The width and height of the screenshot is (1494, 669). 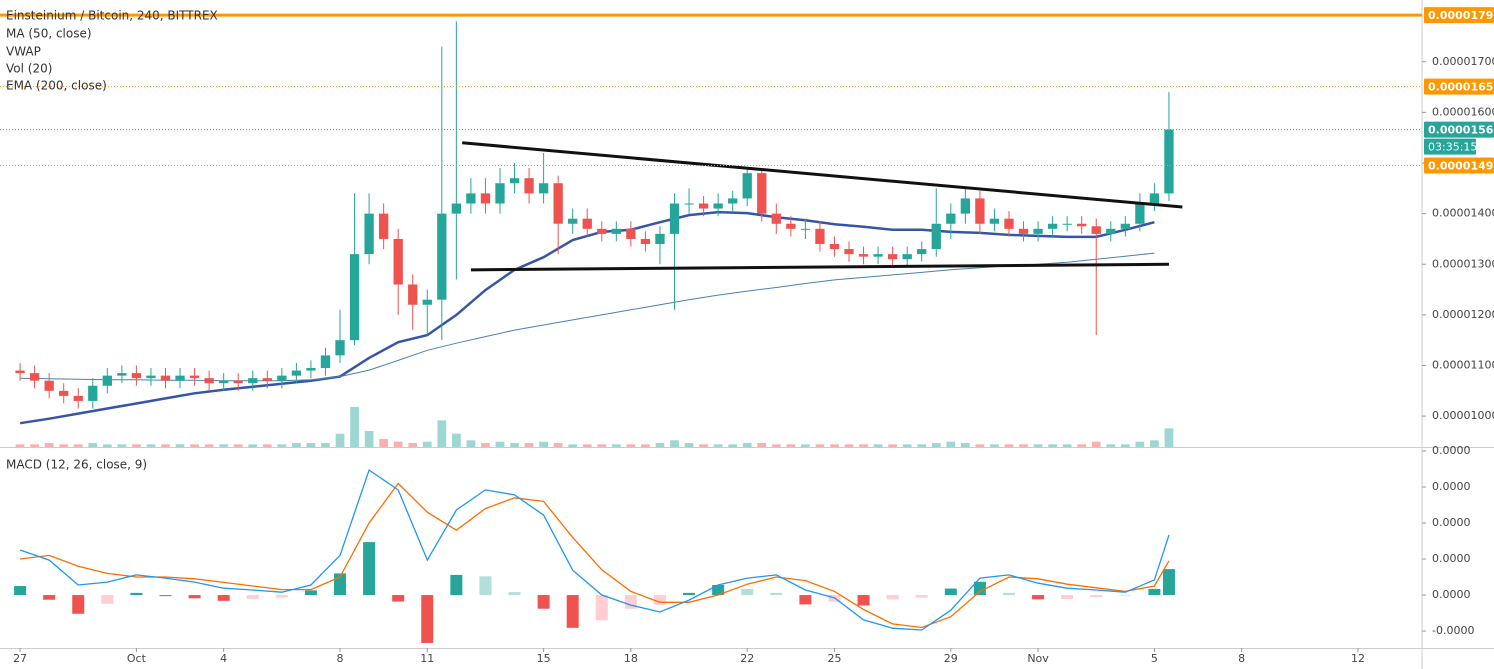 I want to click on x-tick-label: 15, so click(x=544, y=658).